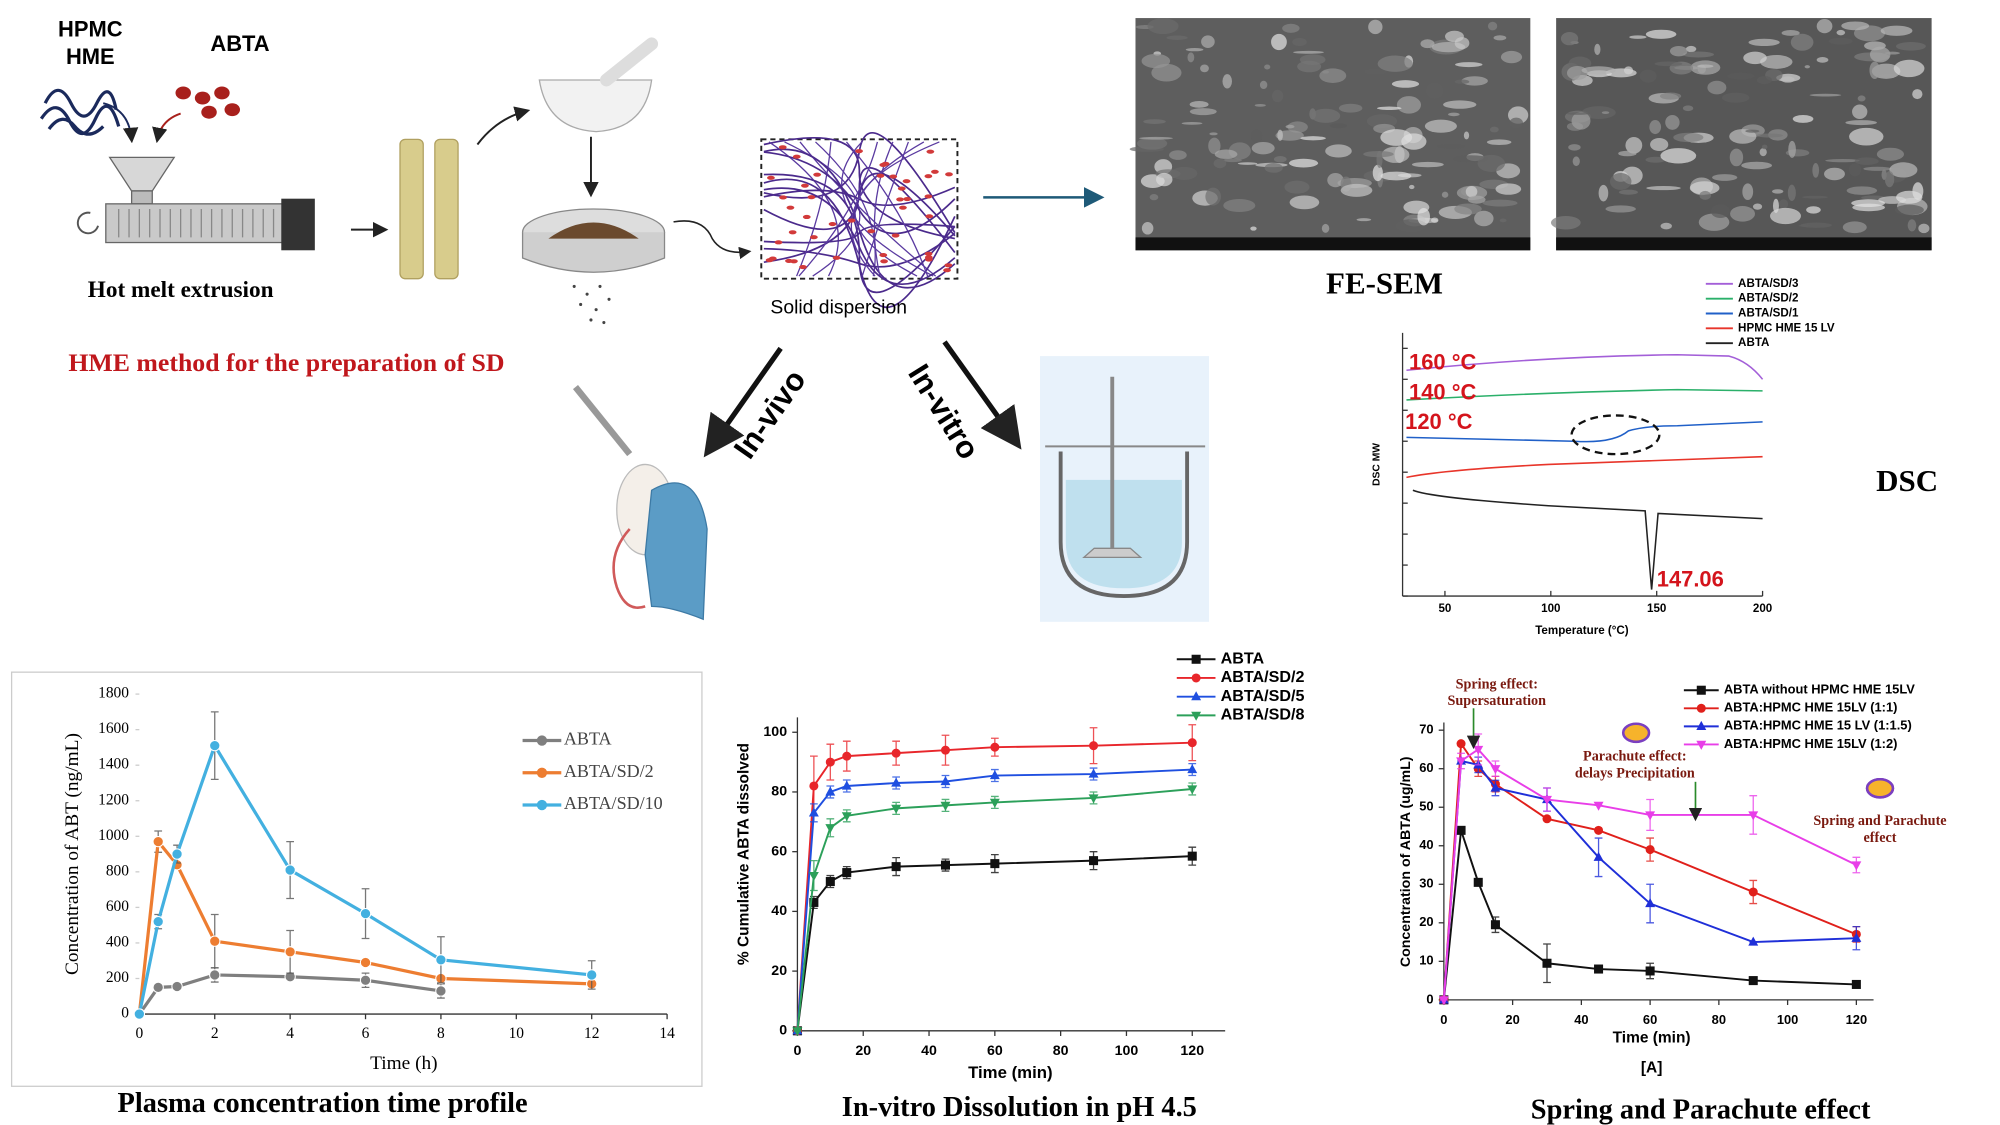 The image size is (2000, 1125). I want to click on arrow, so click(982, 395).